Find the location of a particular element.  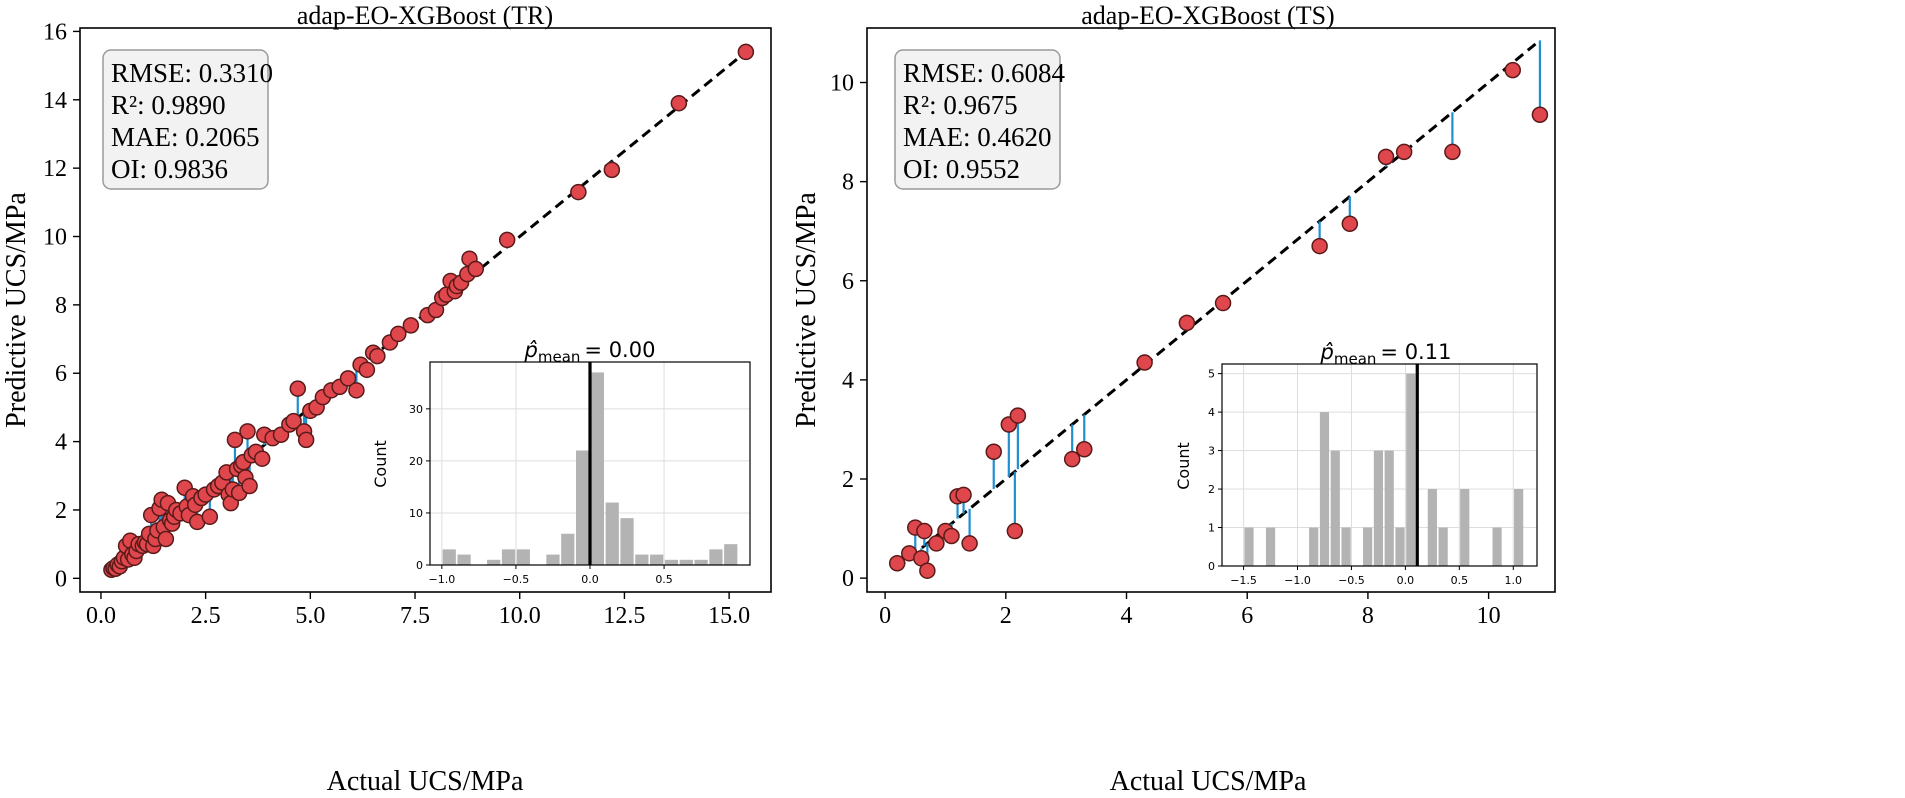

inset-y-tick-labels: 0 10 20 30 is located at coordinates (419, 487).